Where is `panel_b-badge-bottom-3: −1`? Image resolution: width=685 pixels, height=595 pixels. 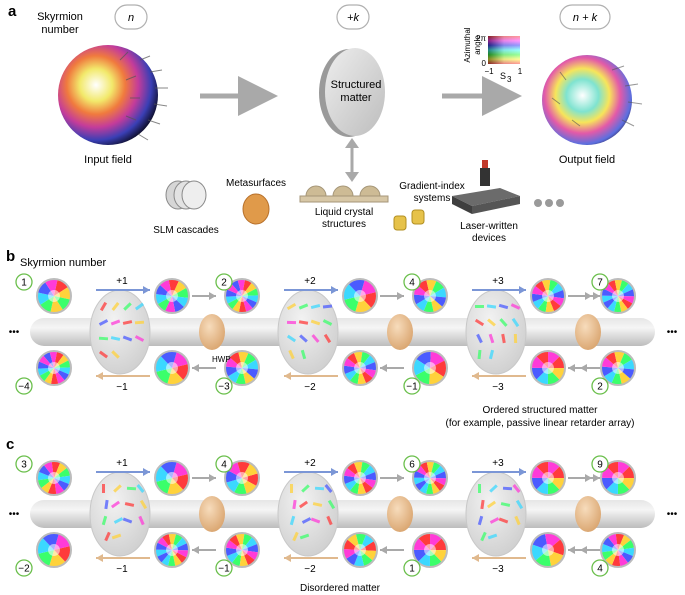 panel_b-badge-bottom-3: −1 is located at coordinates (412, 386).